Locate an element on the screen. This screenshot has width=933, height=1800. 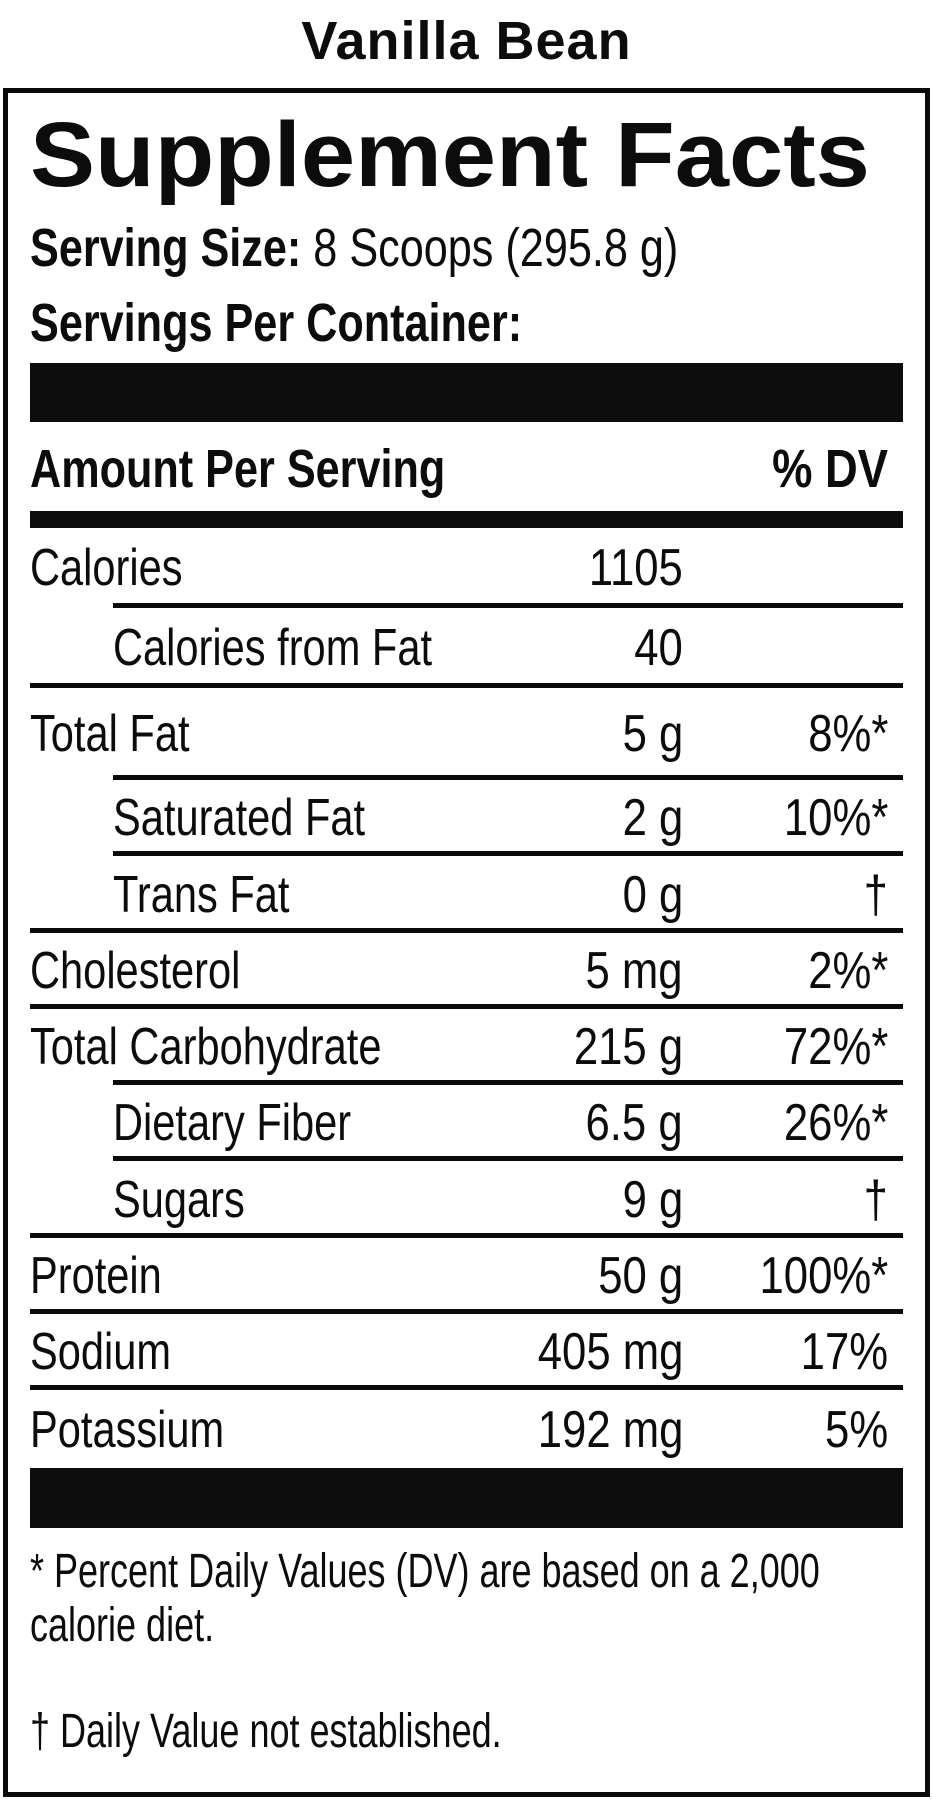
panel-title: Supplement Facts is located at coordinates (450, 155).